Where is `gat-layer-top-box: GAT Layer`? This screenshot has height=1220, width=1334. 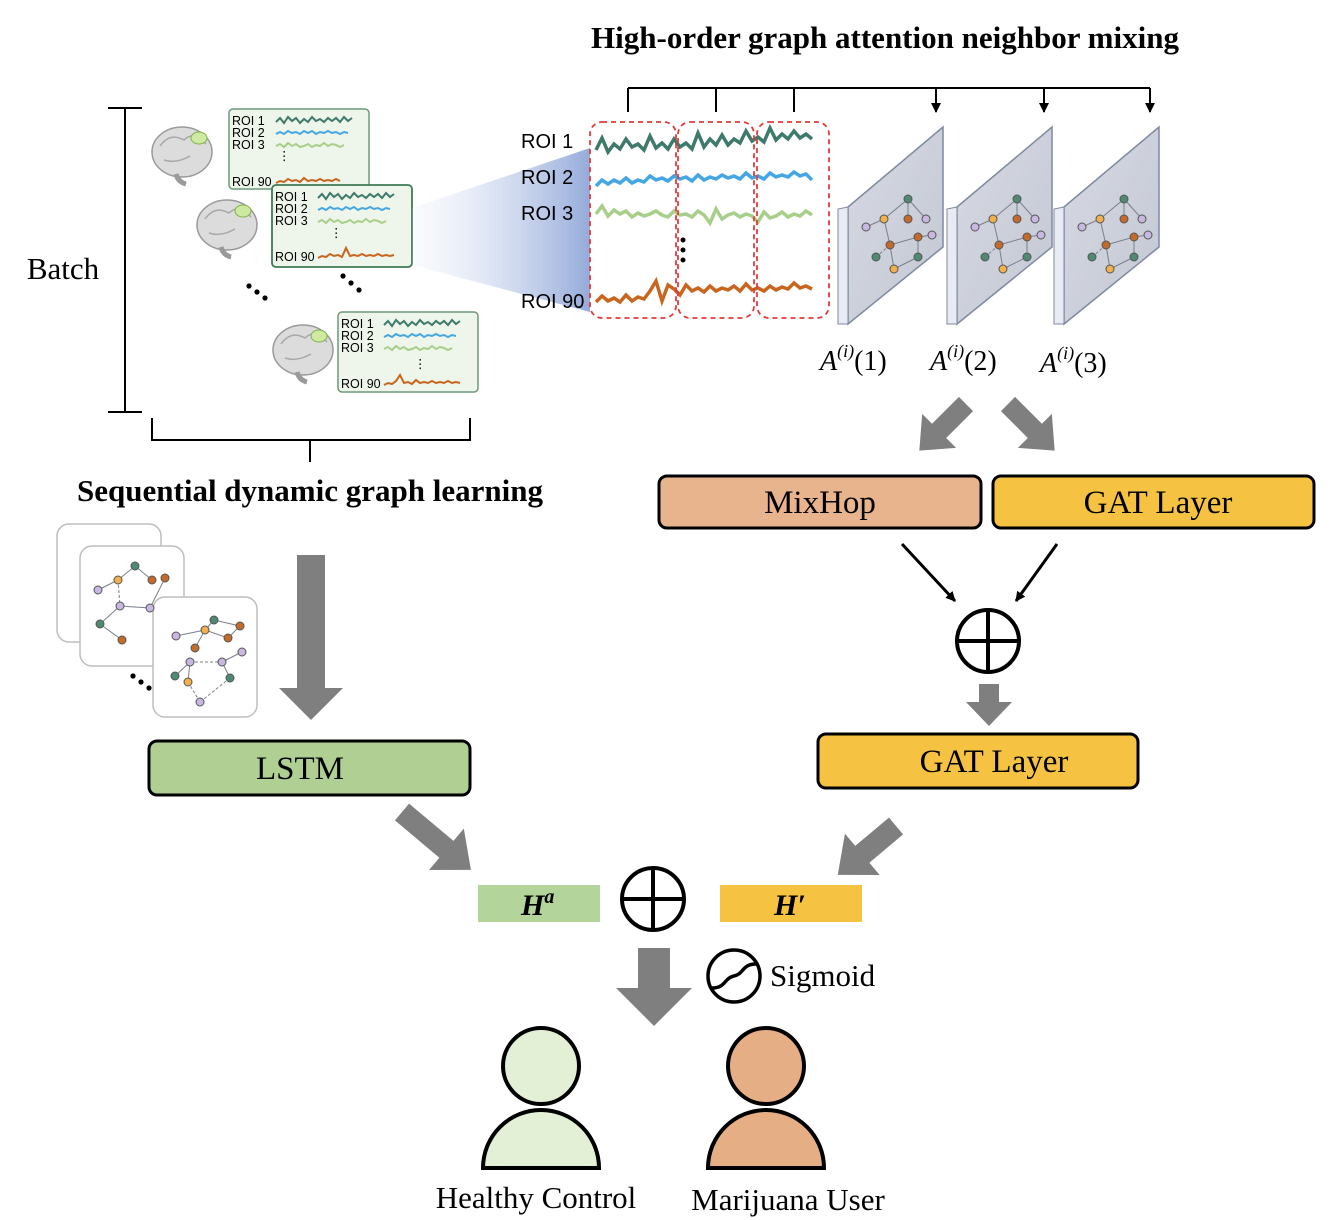
gat-layer-top-box: GAT Layer is located at coordinates (1153, 502).